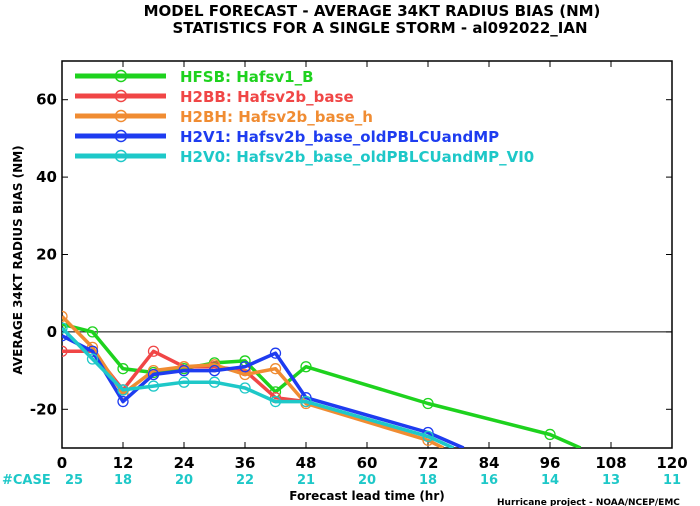  Describe the element at coordinates (672, 480) in the screenshot. I see `case-count: 11` at that location.